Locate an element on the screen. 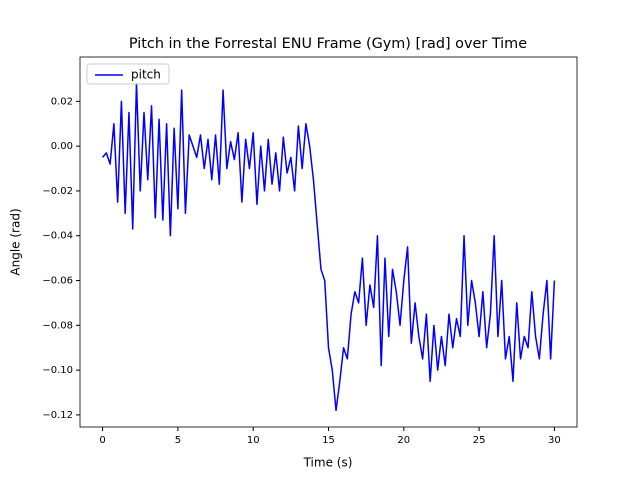  x-tick-label: 20 is located at coordinates (403, 440).